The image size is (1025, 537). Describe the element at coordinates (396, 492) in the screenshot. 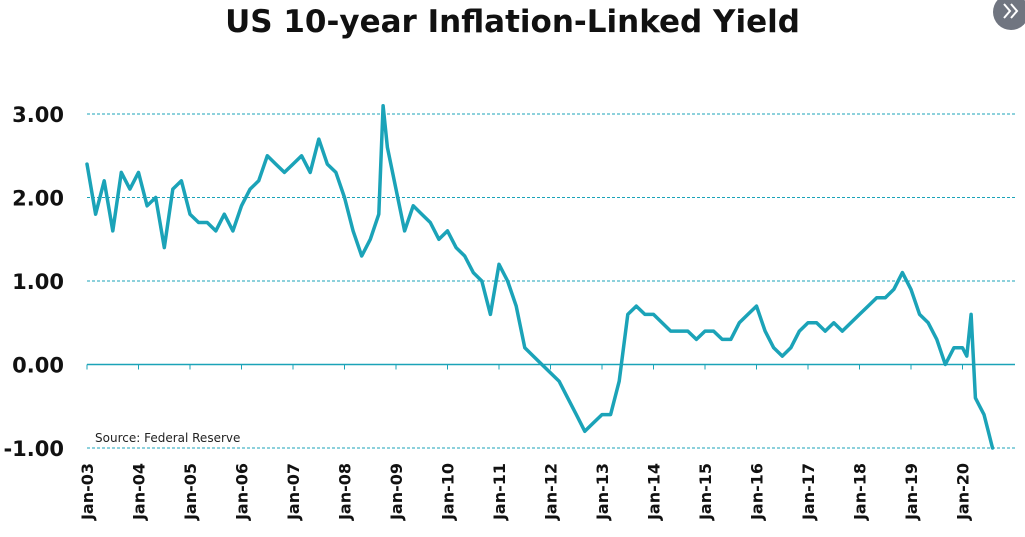

I see `x-tick-label: Jan-09` at that location.